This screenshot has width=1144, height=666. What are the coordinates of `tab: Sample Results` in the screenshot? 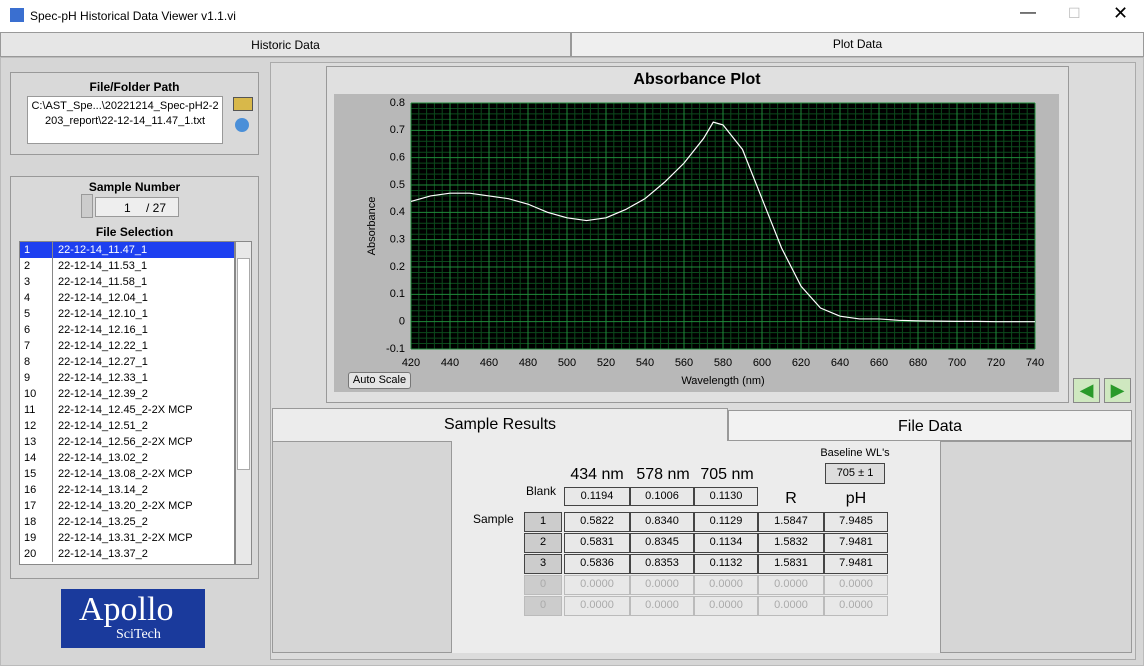 It's located at (500, 424).